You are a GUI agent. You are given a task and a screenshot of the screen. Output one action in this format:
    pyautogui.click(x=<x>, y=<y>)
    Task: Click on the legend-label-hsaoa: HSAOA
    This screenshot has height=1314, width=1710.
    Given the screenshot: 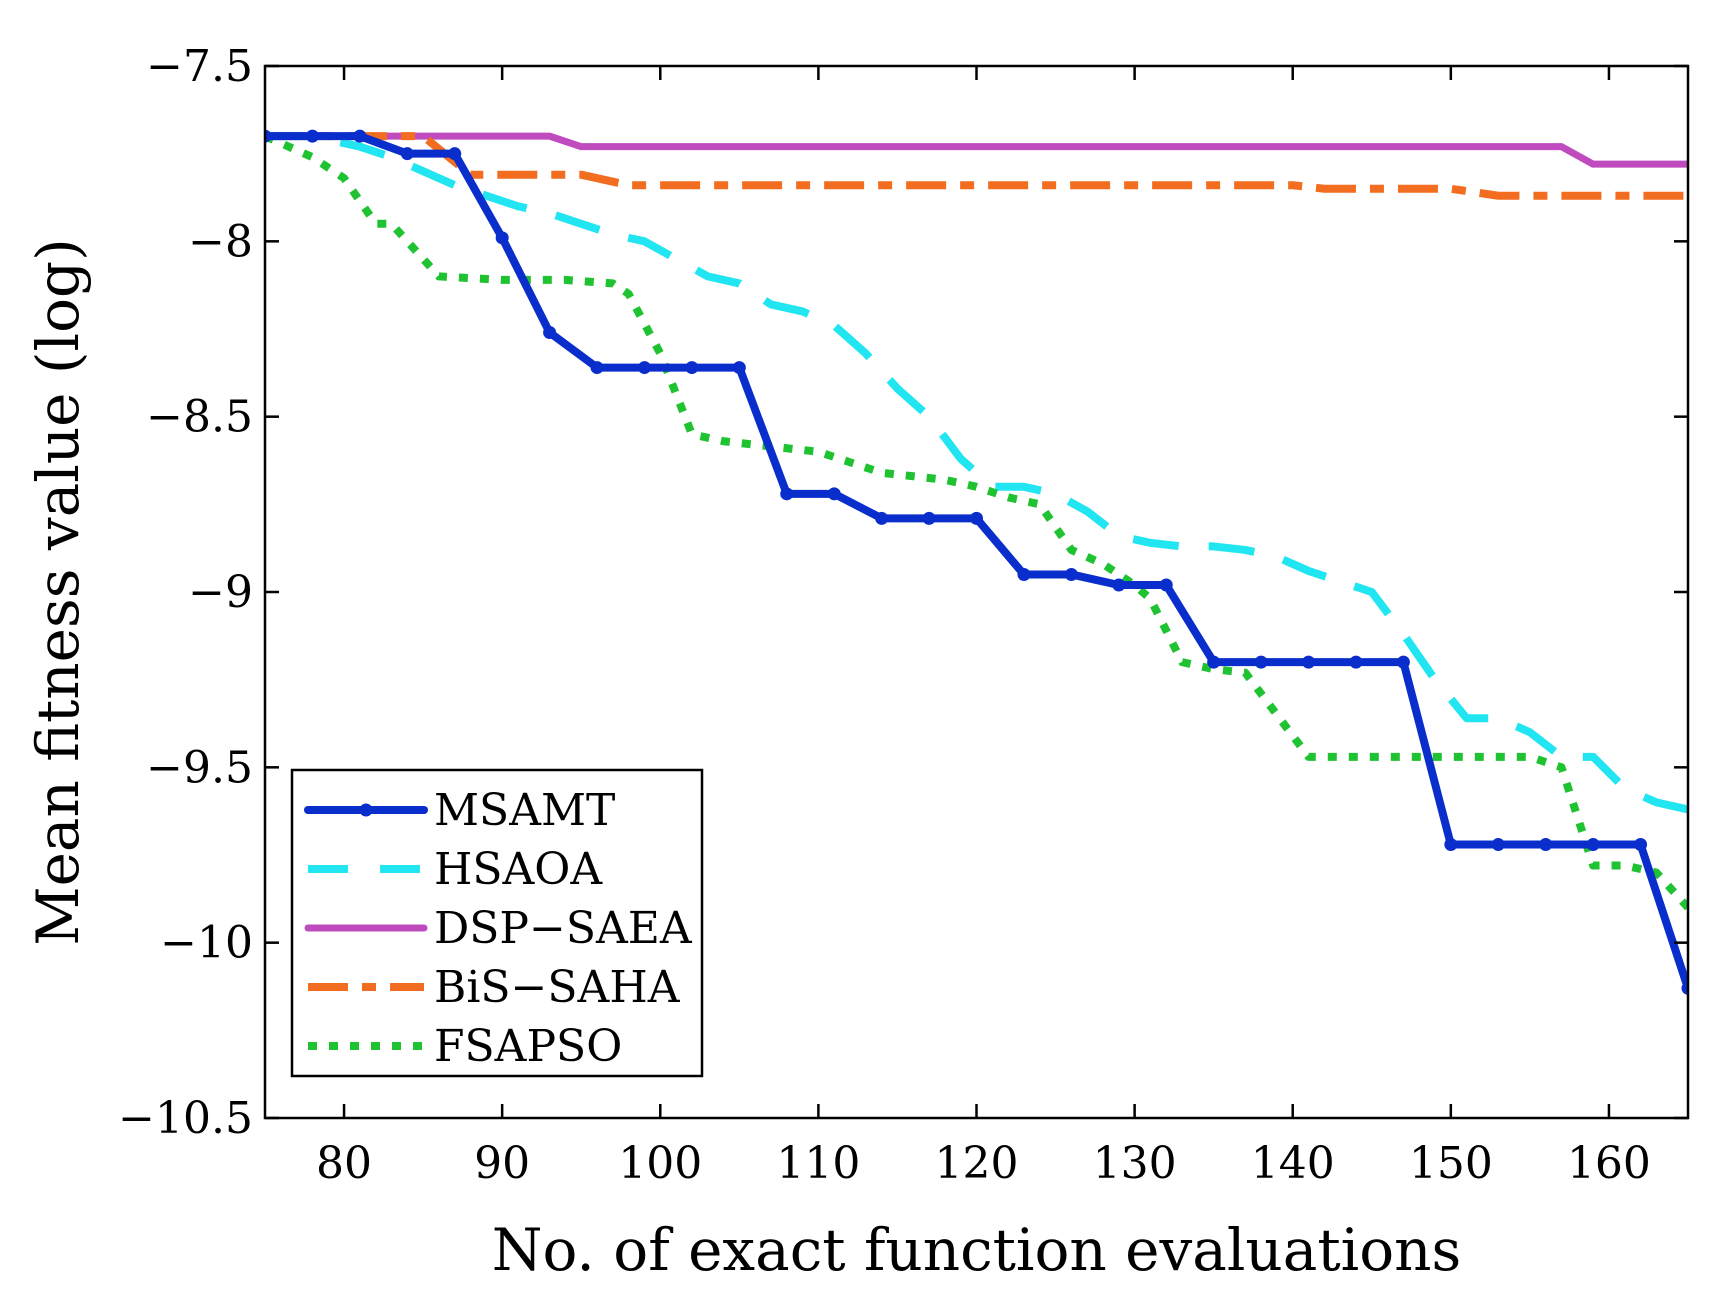 What is the action you would take?
    pyautogui.click(x=518, y=869)
    